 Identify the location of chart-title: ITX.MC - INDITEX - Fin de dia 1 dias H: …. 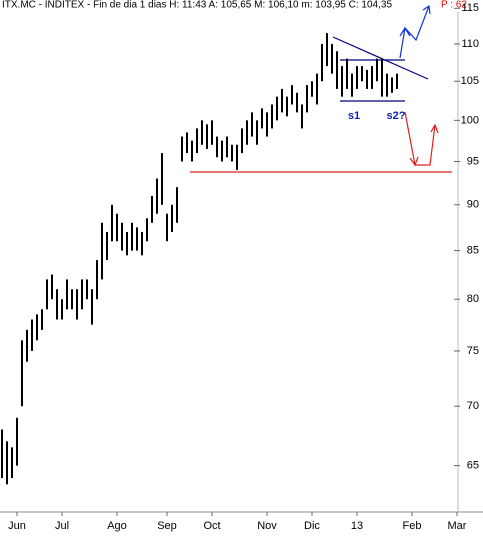
(197, 5).